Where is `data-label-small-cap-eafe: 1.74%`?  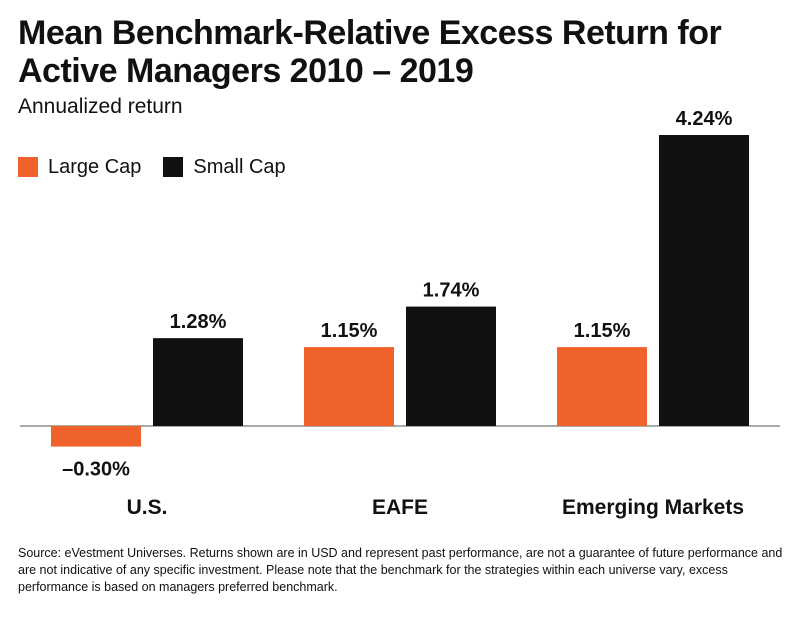 data-label-small-cap-eafe: 1.74% is located at coordinates (451, 291).